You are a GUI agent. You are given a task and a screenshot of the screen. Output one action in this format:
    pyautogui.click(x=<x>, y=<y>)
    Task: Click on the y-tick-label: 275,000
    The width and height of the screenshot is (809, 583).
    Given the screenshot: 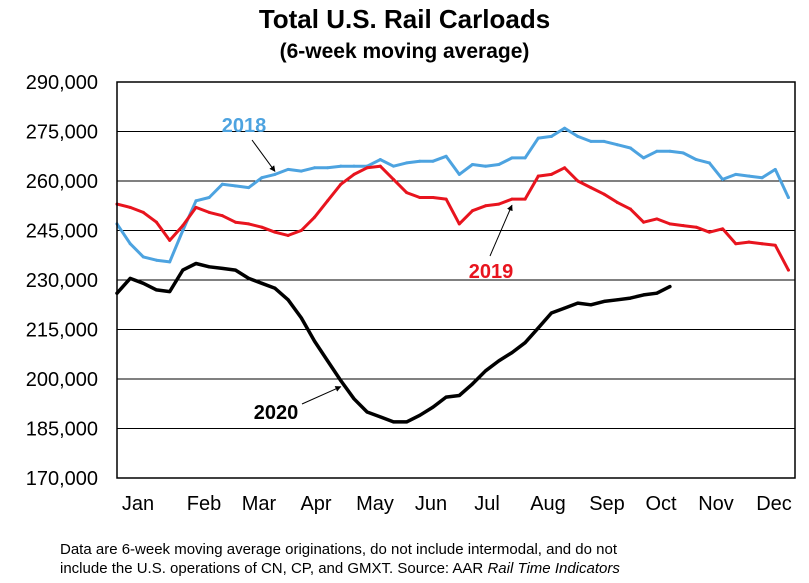 What is the action you would take?
    pyautogui.click(x=62, y=133)
    